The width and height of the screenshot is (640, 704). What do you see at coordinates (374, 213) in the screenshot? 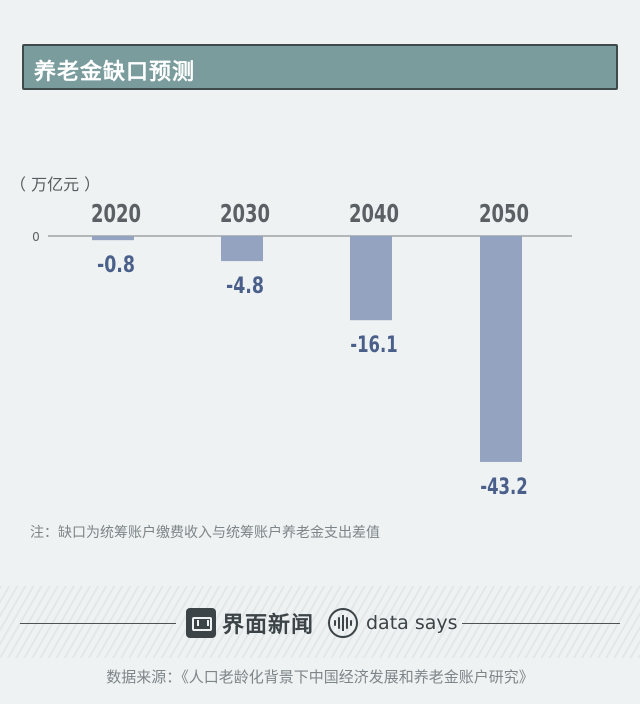
I see `category-label-2040: 2040` at bounding box center [374, 213].